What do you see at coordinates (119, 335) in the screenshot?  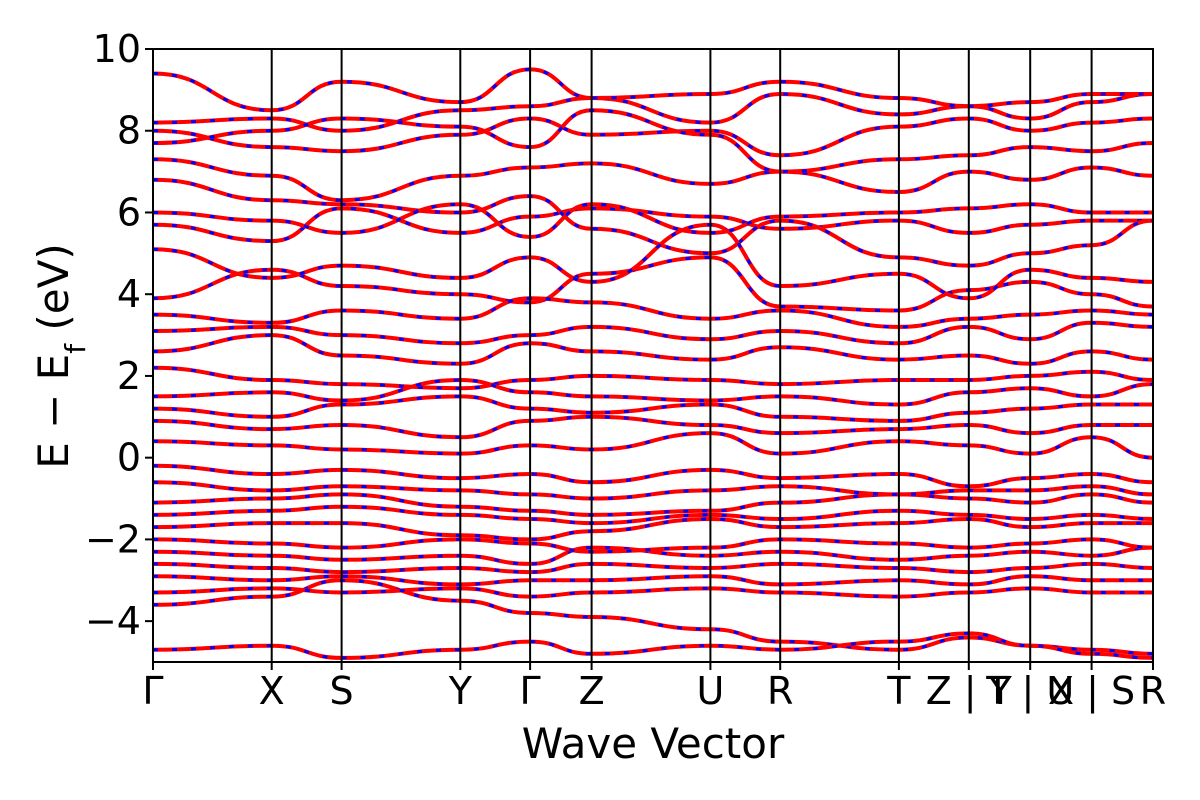 I see `y-axis-ticks: 10 8 6 4 2 0 −2 −4` at bounding box center [119, 335].